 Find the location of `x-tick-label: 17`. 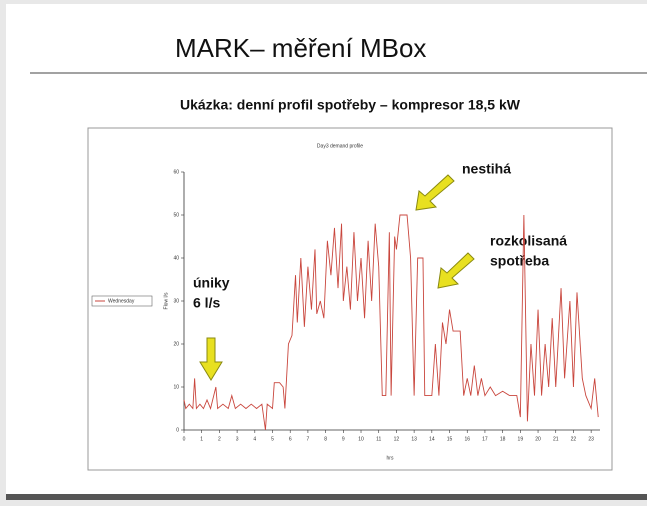

x-tick-label: 17 is located at coordinates (485, 439).